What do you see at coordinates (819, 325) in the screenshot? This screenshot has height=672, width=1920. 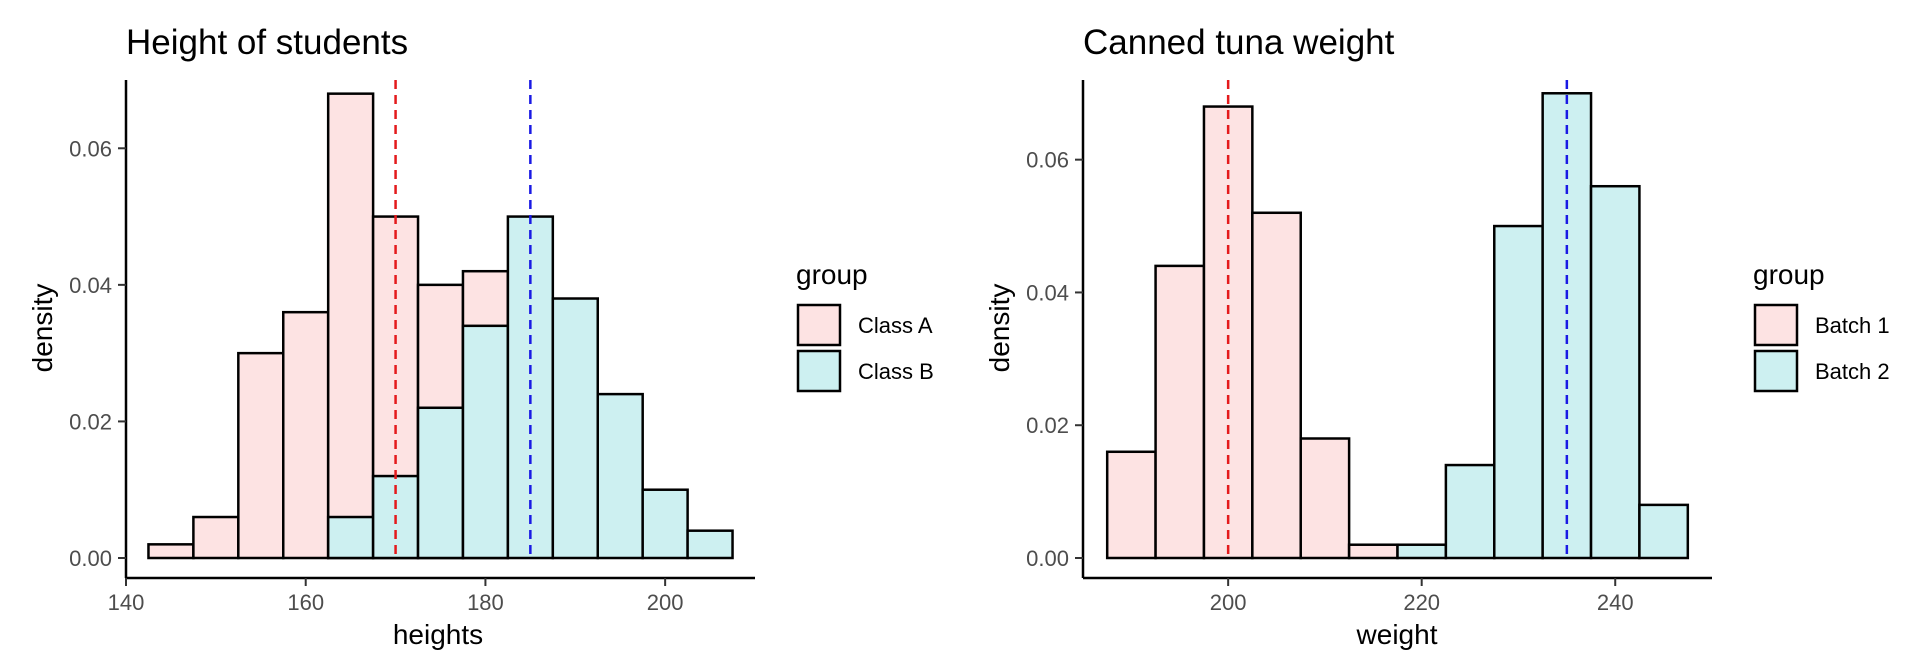 I see `legend-key-class-a` at bounding box center [819, 325].